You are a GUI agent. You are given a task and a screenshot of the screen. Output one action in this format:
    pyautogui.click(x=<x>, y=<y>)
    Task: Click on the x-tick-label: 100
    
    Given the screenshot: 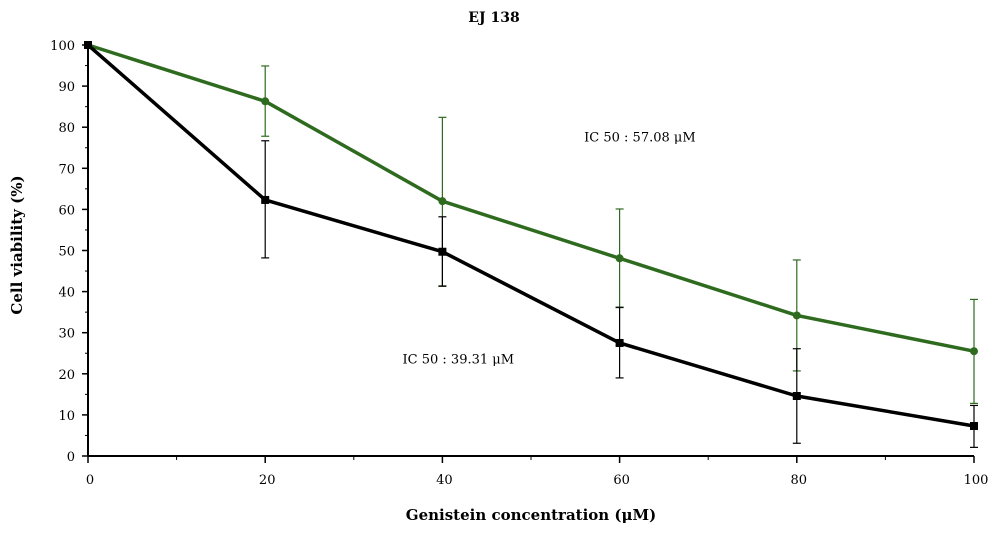 What is the action you would take?
    pyautogui.click(x=976, y=480)
    